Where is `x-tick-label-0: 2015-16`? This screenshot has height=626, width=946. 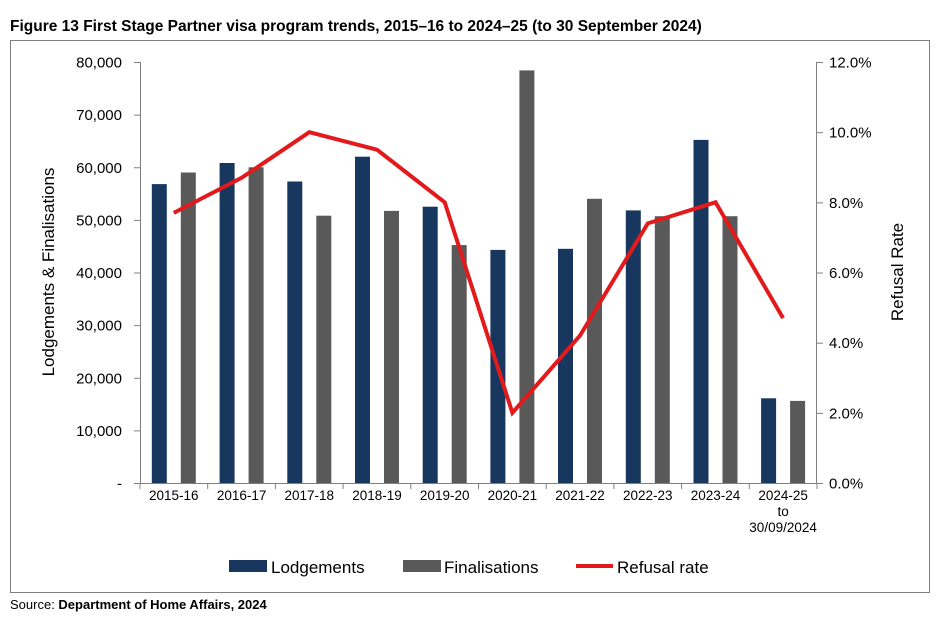 x-tick-label-0: 2015-16 is located at coordinates (174, 495).